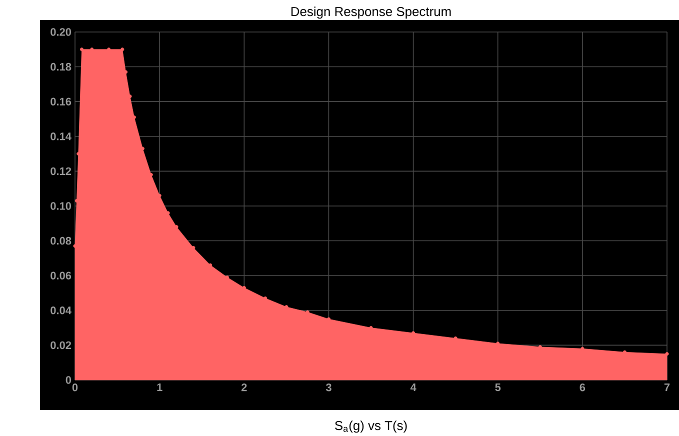  I want to click on x-tick-label: 3, so click(329, 388).